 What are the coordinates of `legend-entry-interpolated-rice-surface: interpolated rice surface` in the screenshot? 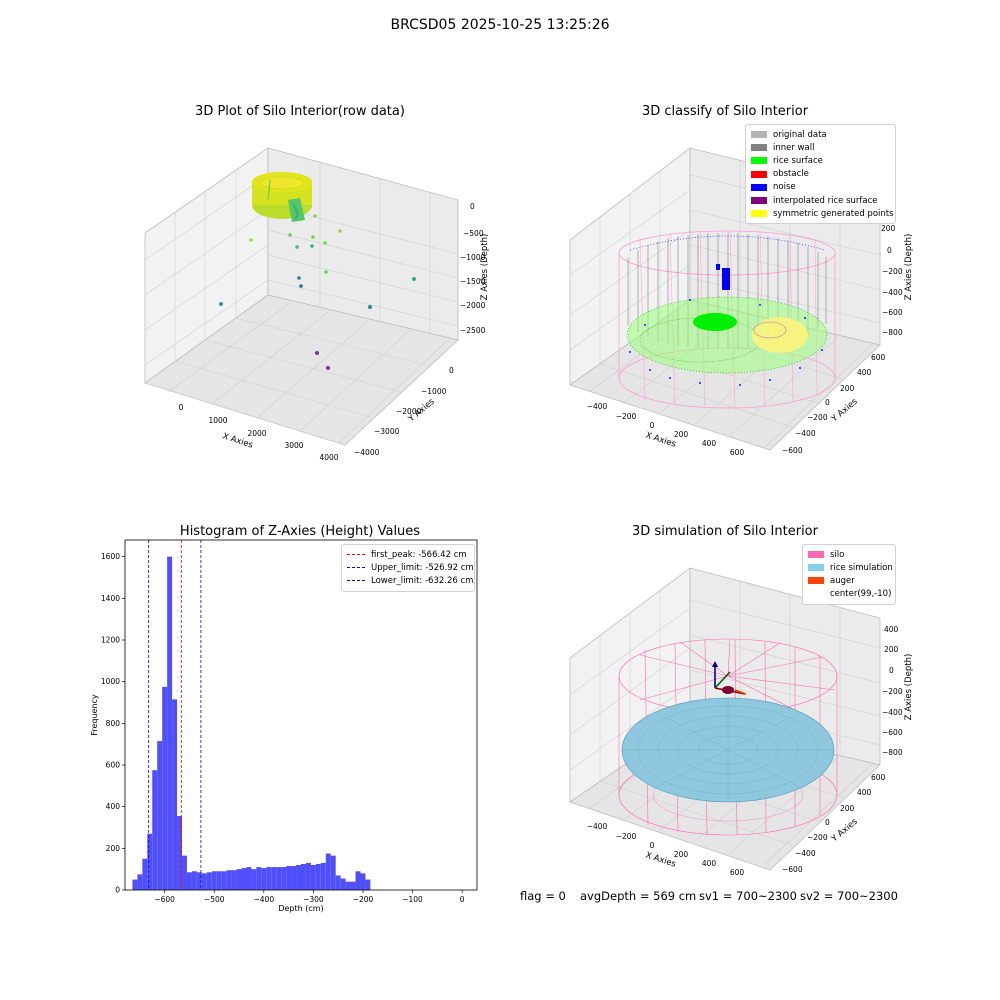 It's located at (820, 200).